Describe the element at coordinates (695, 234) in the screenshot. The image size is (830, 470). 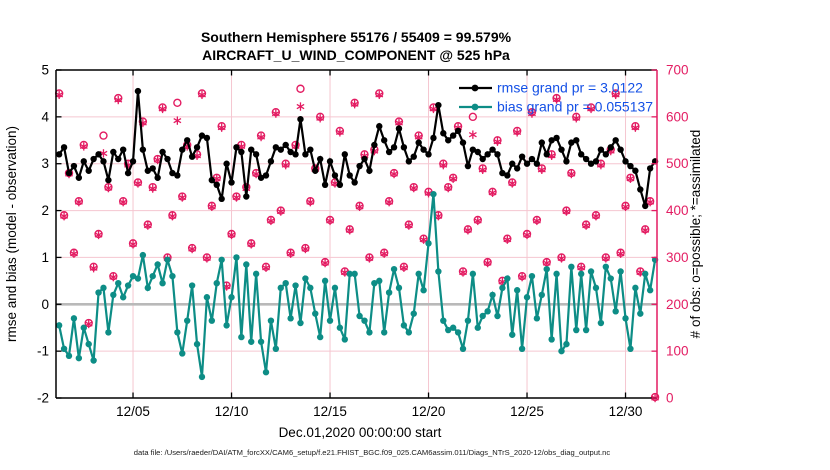
I see `right-y-axis-label: # of obs: o=possible; *=assimilated` at that location.